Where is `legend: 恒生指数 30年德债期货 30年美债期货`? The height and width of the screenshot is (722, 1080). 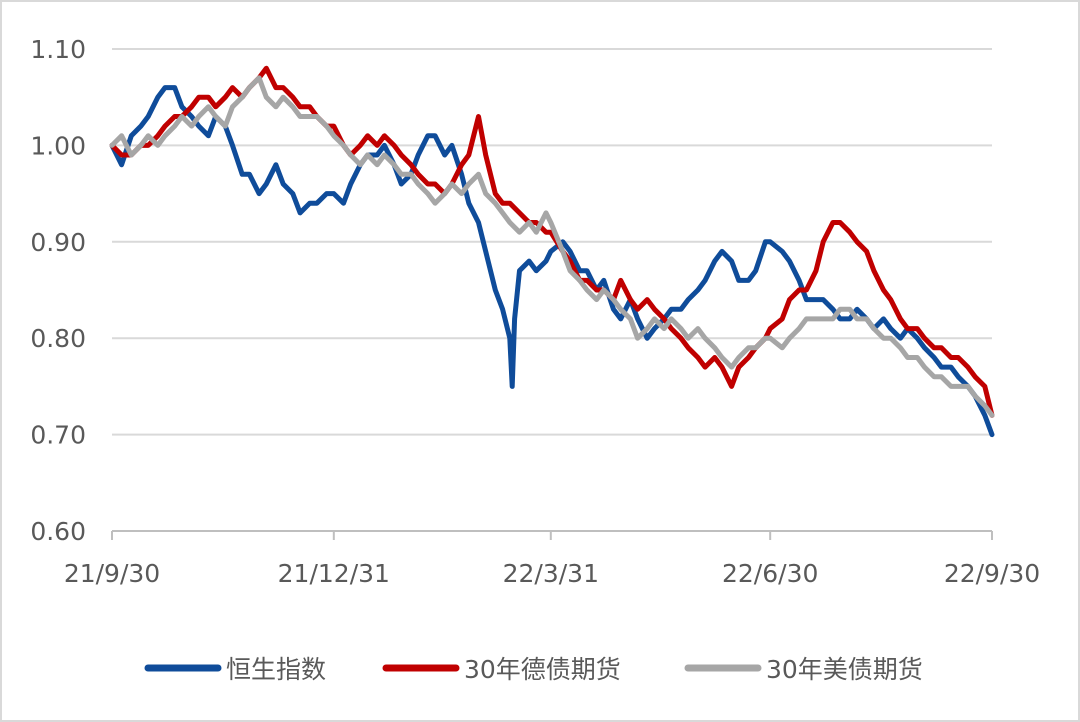 legend: 恒生指数 30年德债期货 30年美债期货 is located at coordinates (533, 669).